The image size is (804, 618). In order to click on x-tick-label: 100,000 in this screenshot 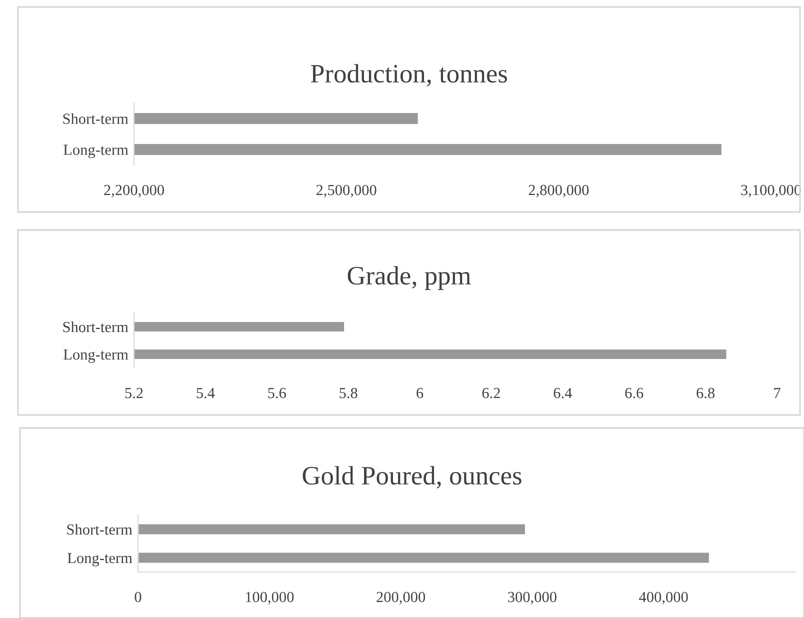, I will do `click(270, 598)`.